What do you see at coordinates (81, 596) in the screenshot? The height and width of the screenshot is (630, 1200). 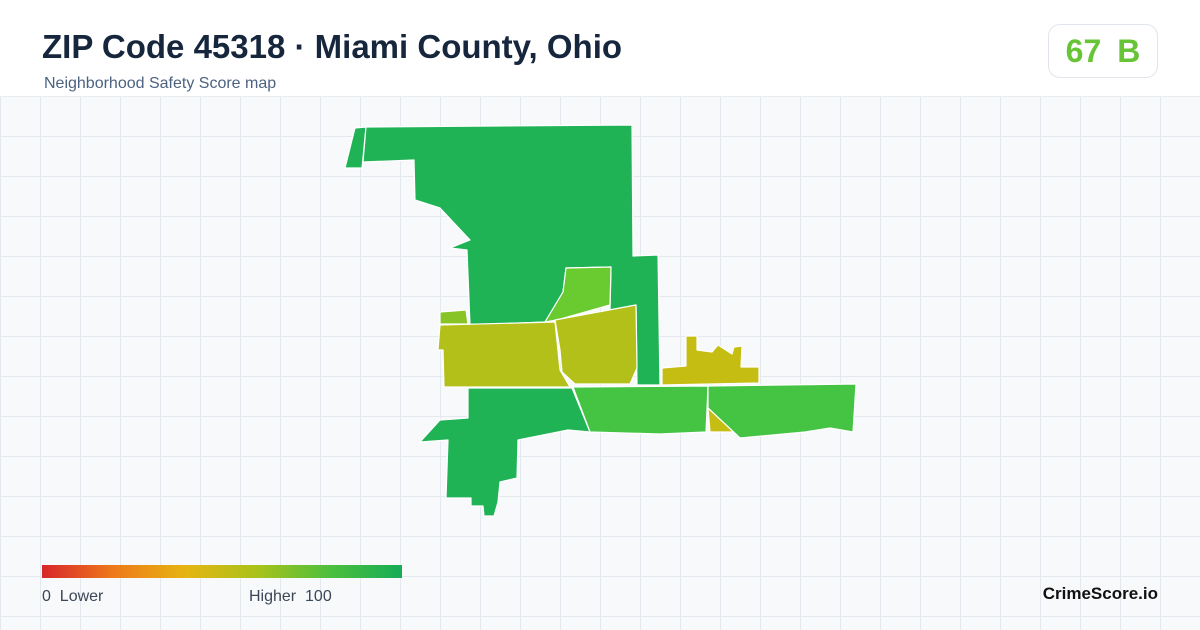 I see `legend-min-label: Lower` at bounding box center [81, 596].